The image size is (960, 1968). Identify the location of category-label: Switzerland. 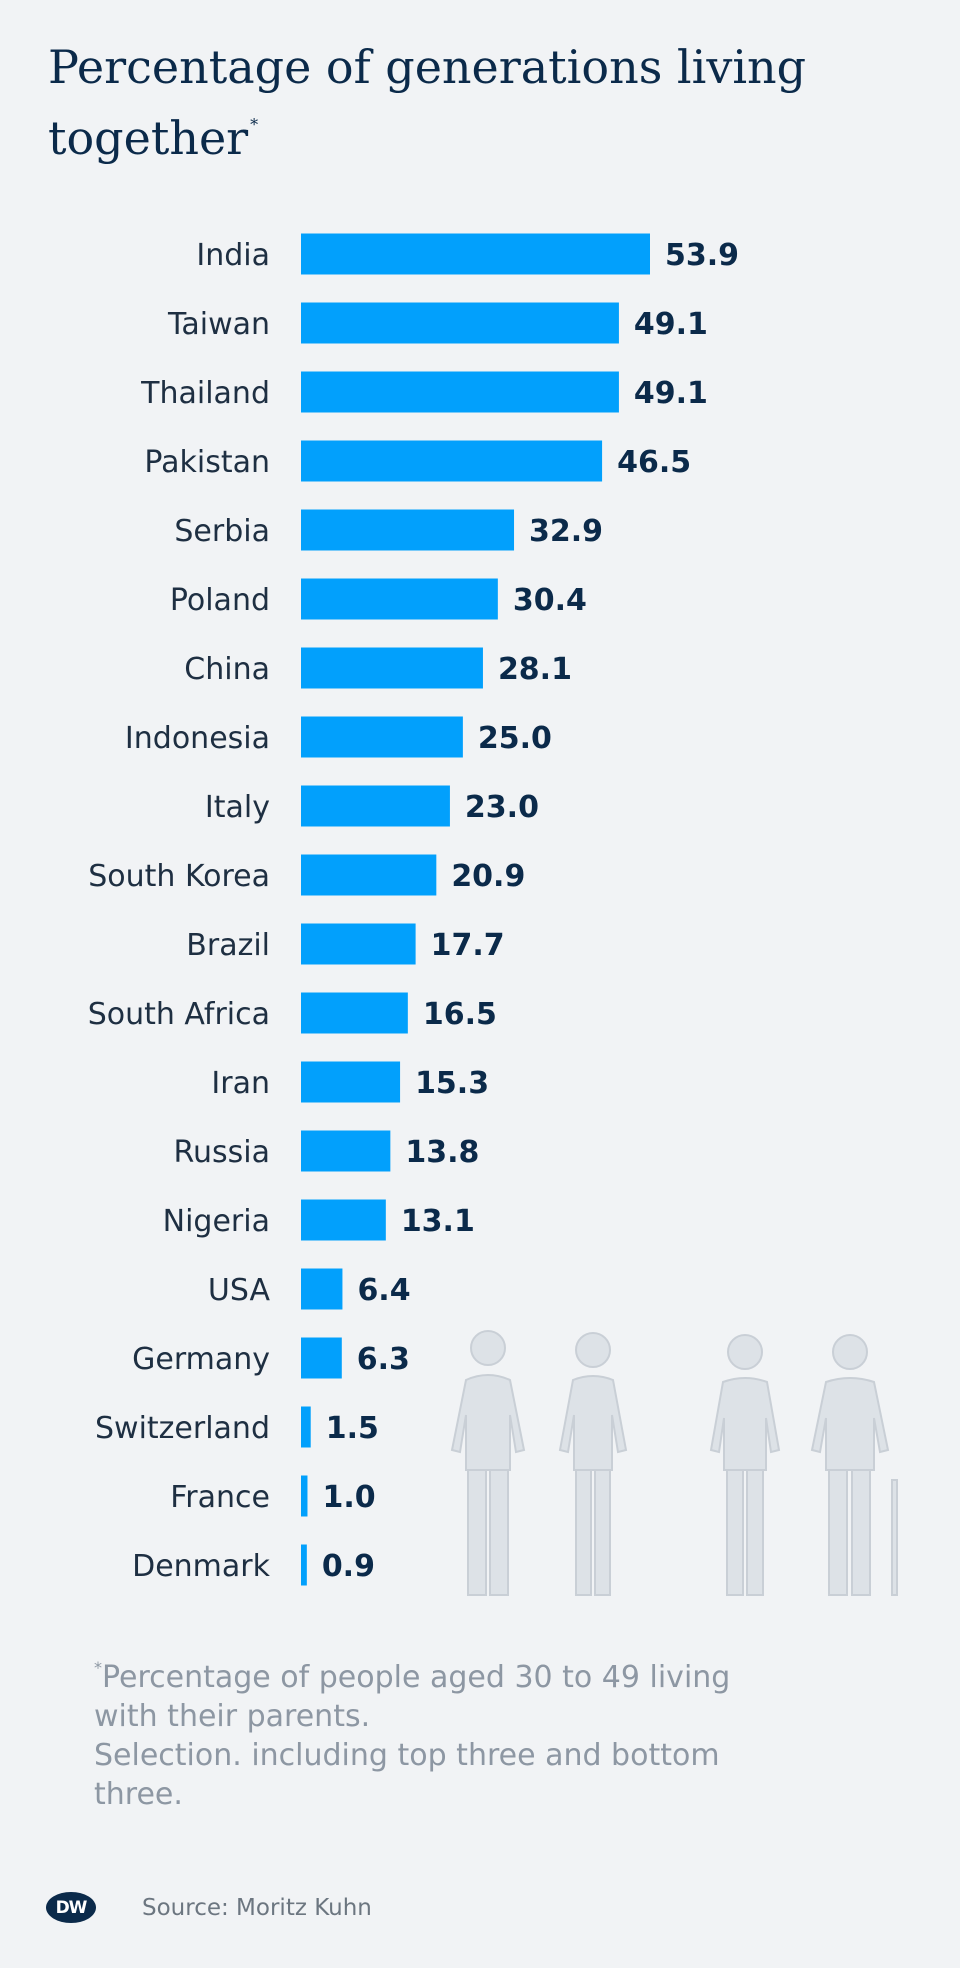
(182, 1428).